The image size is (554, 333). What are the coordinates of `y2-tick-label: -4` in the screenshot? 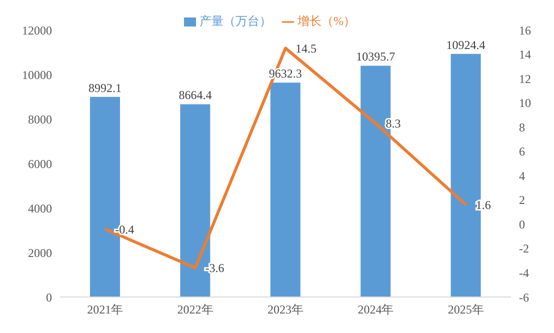 It's located at (524, 273).